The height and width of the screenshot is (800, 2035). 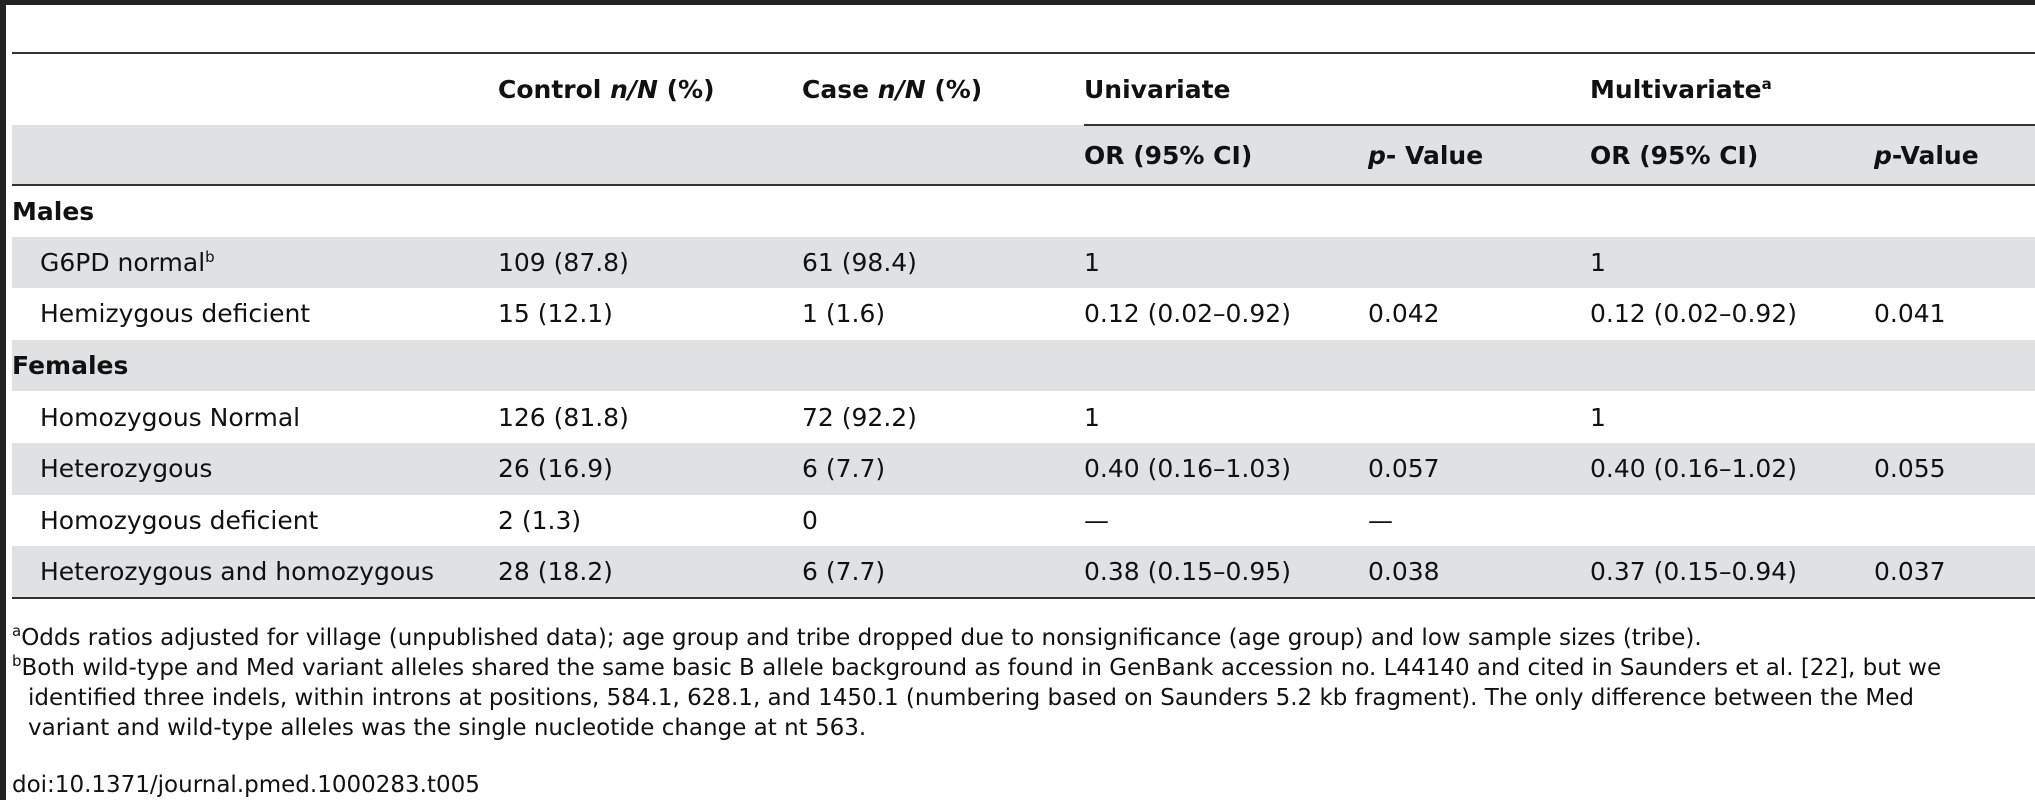 What do you see at coordinates (1479, 155) in the screenshot?
I see `header-pvalue-univariate: p- Value` at bounding box center [1479, 155].